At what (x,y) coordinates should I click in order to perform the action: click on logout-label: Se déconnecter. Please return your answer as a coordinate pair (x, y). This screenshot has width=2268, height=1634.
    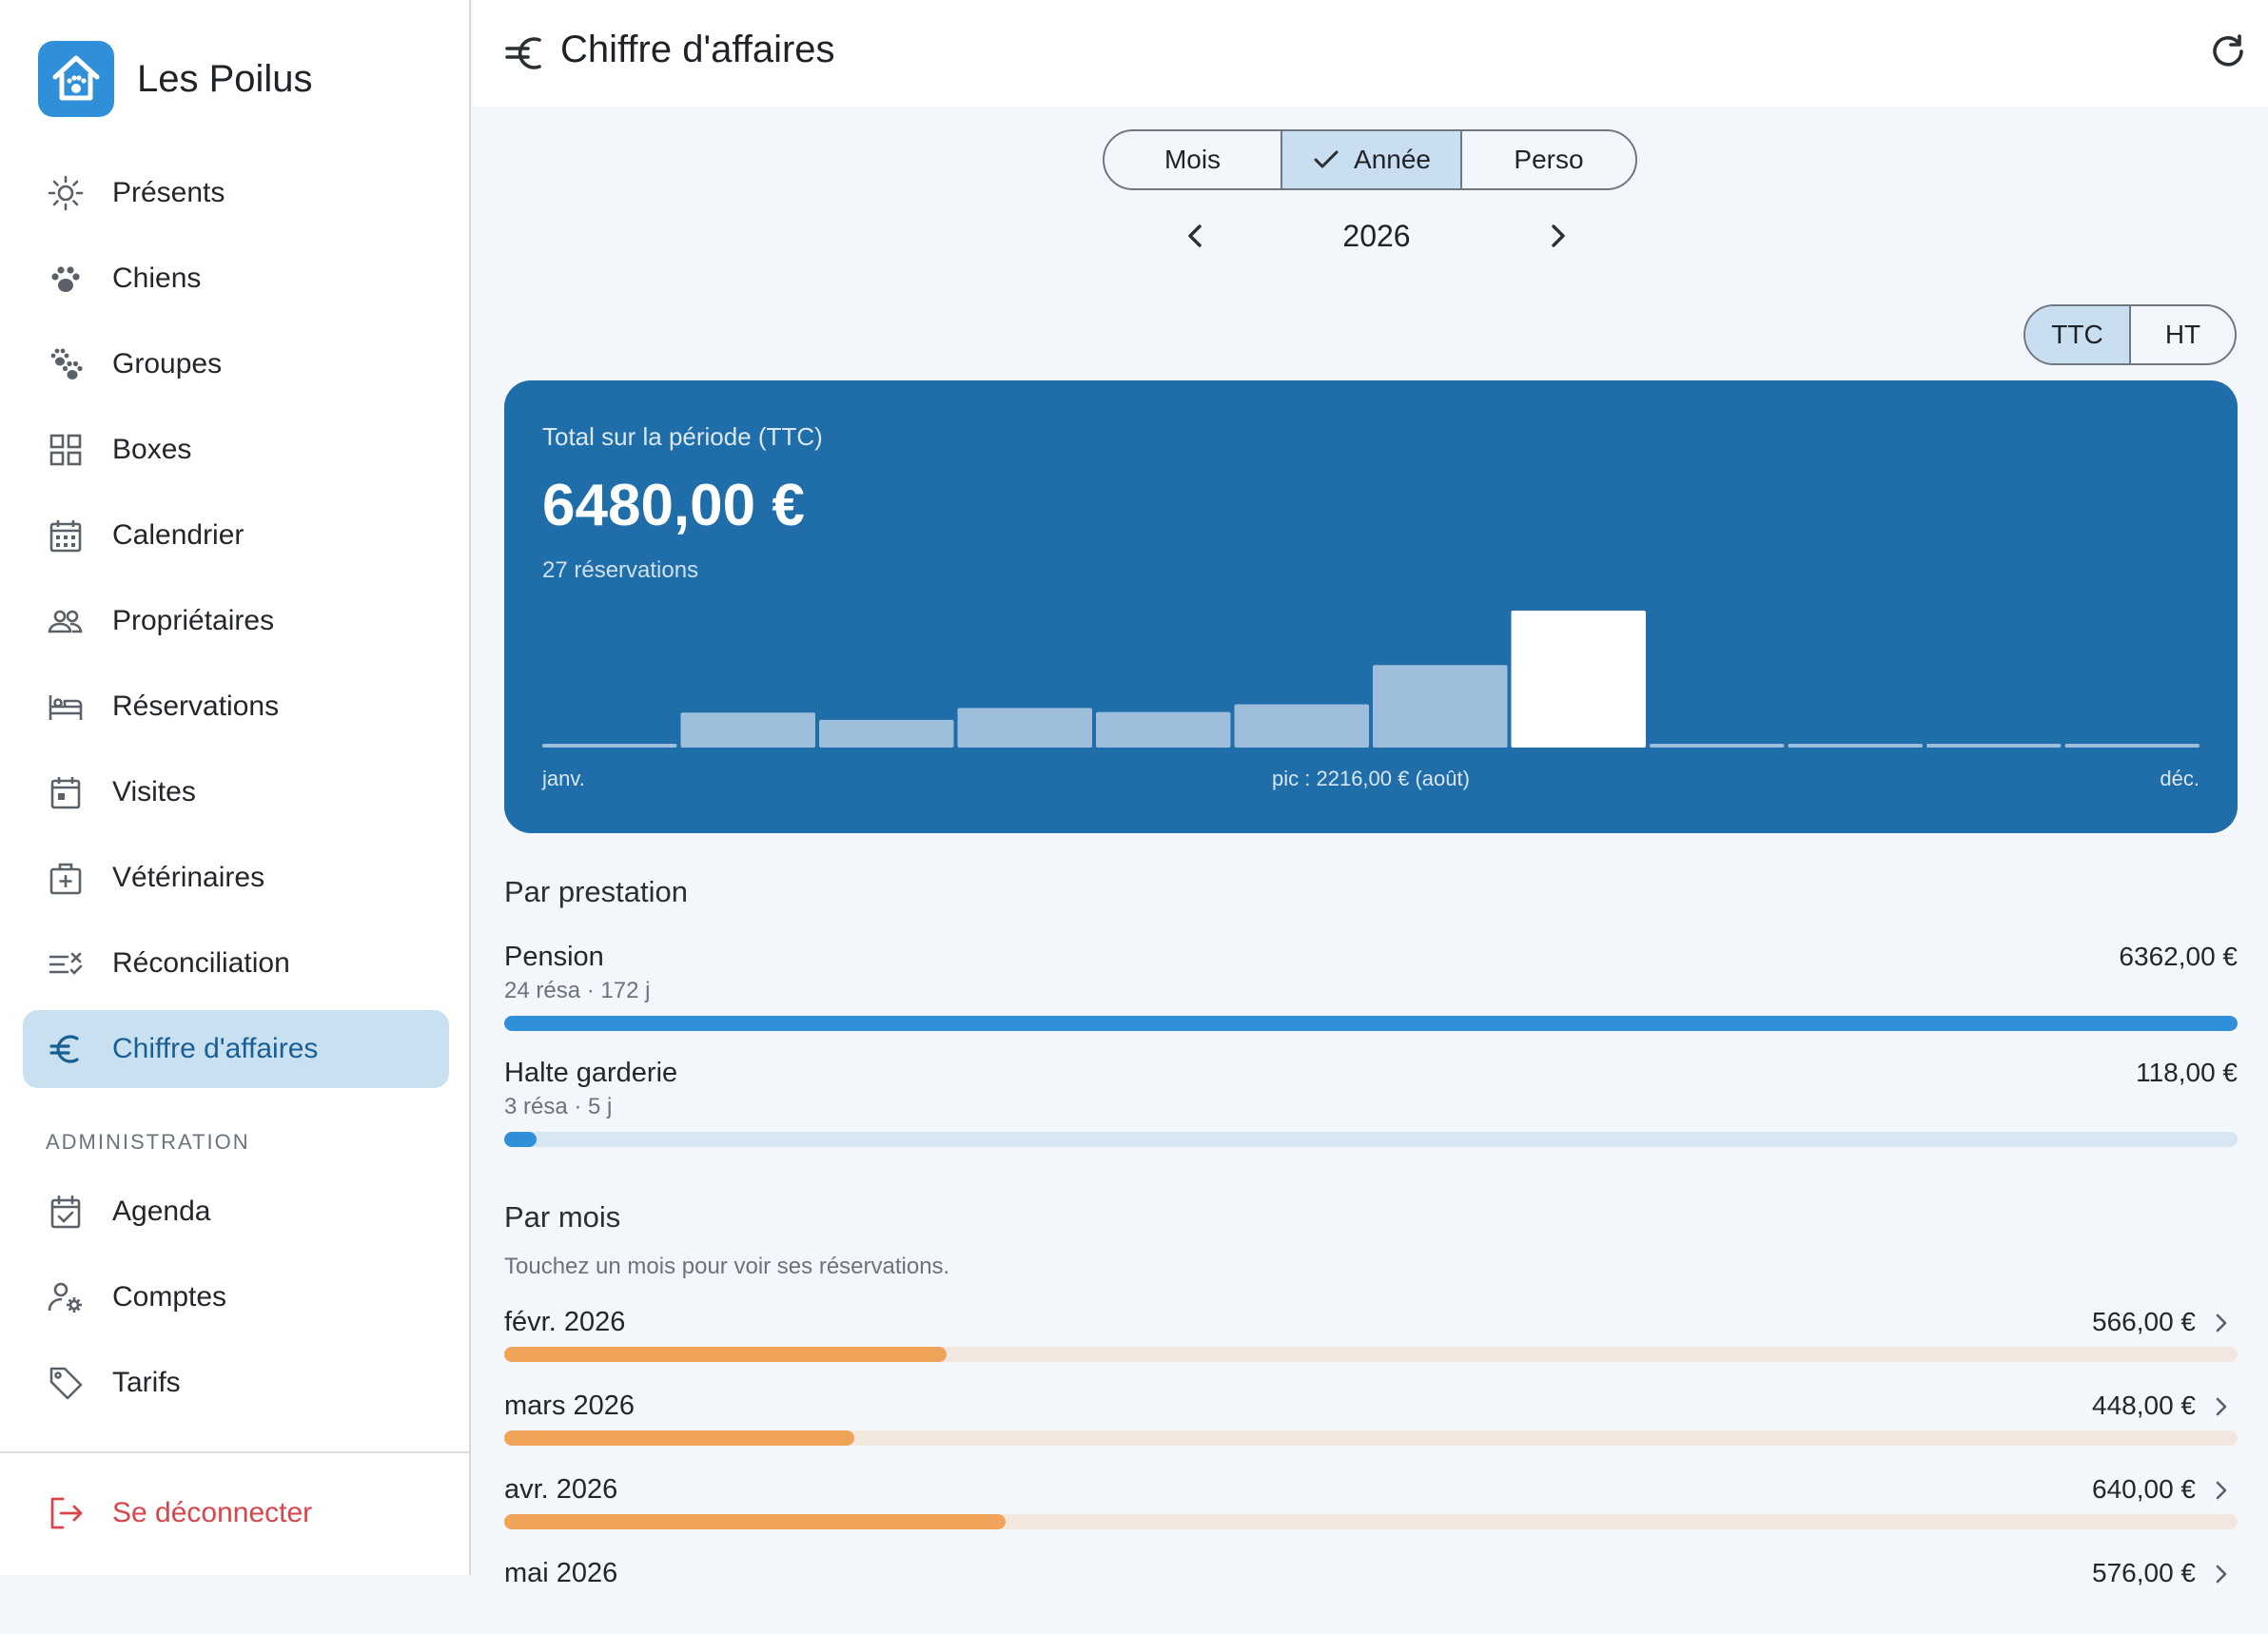
    Looking at the image, I should click on (212, 1513).